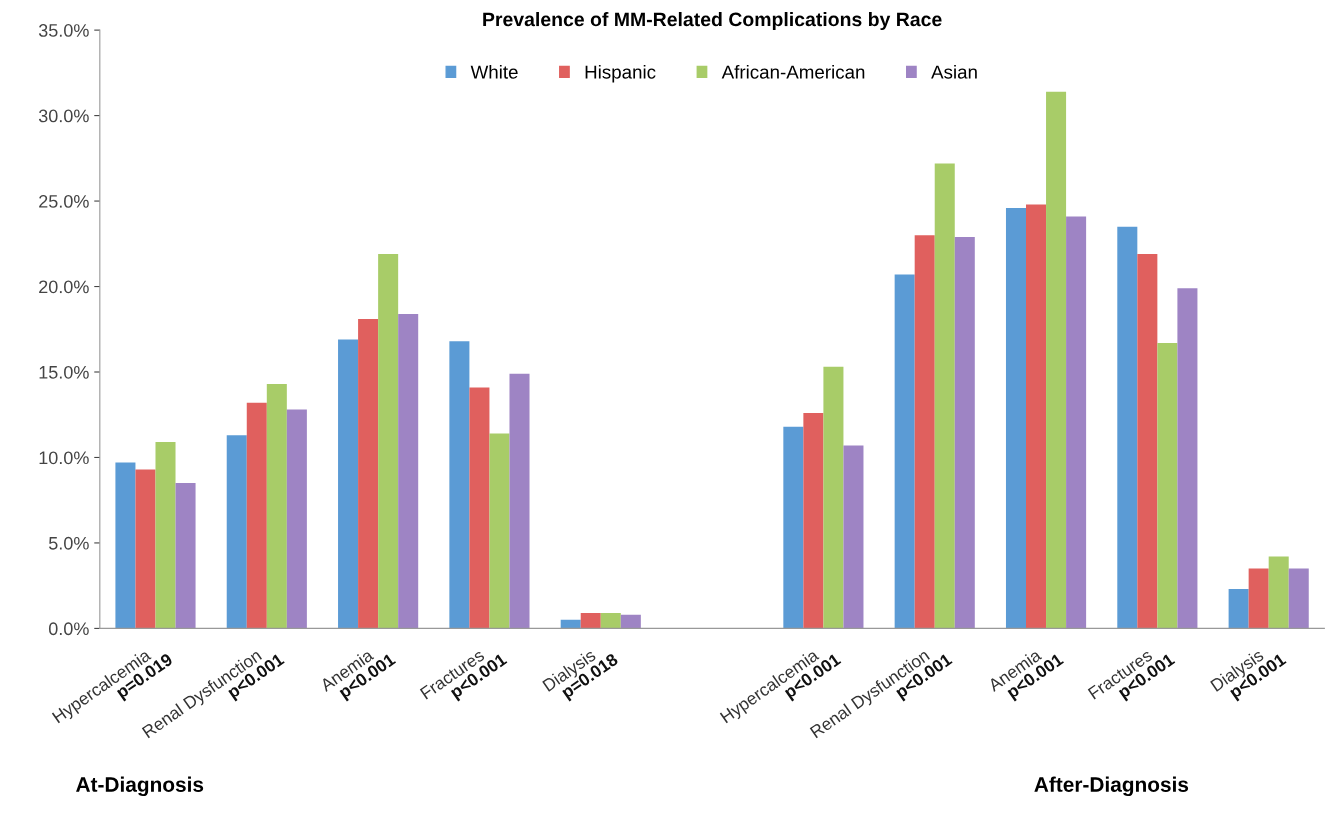 The height and width of the screenshot is (814, 1331). Describe the element at coordinates (1111, 786) in the screenshot. I see `text: After-Diagnosis` at that location.